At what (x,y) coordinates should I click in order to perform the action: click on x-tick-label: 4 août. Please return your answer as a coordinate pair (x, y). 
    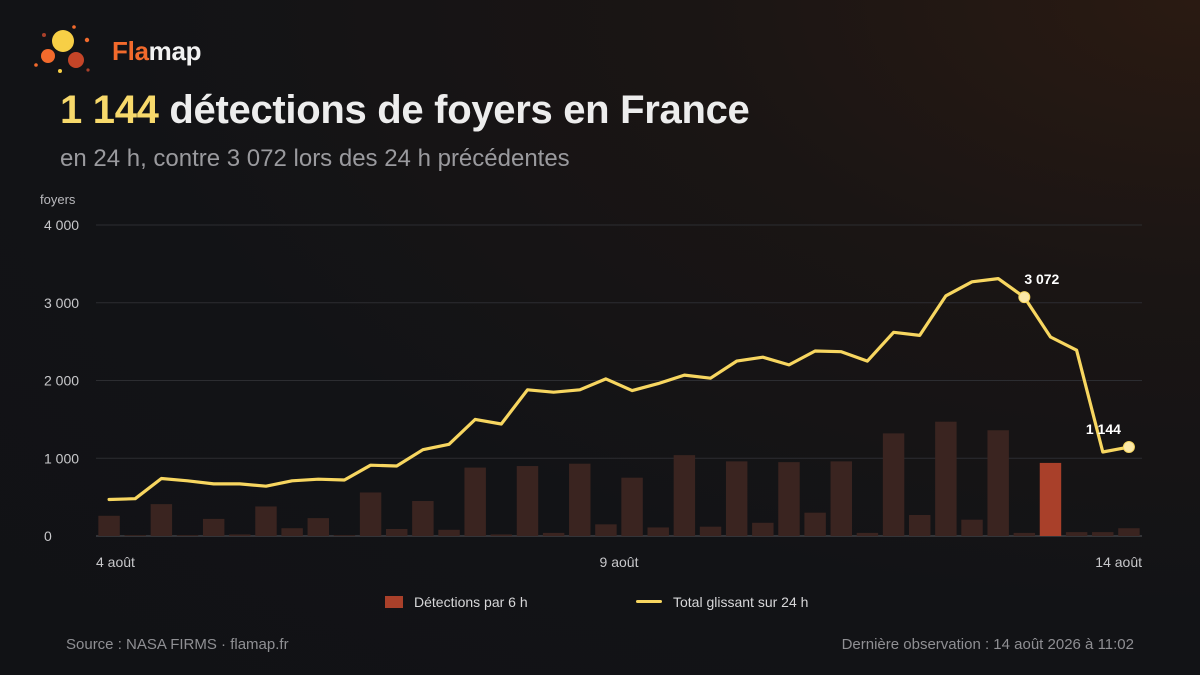
    Looking at the image, I should click on (115, 562).